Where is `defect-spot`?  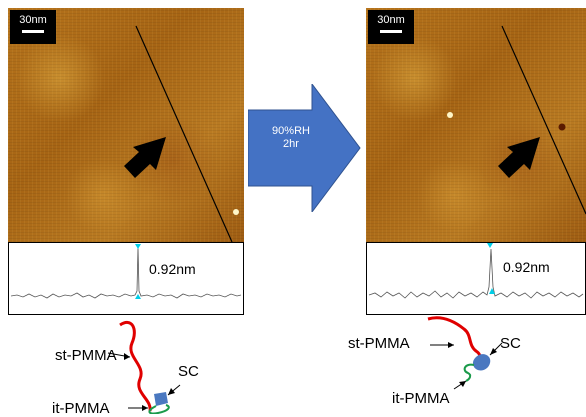 defect-spot is located at coordinates (562, 127).